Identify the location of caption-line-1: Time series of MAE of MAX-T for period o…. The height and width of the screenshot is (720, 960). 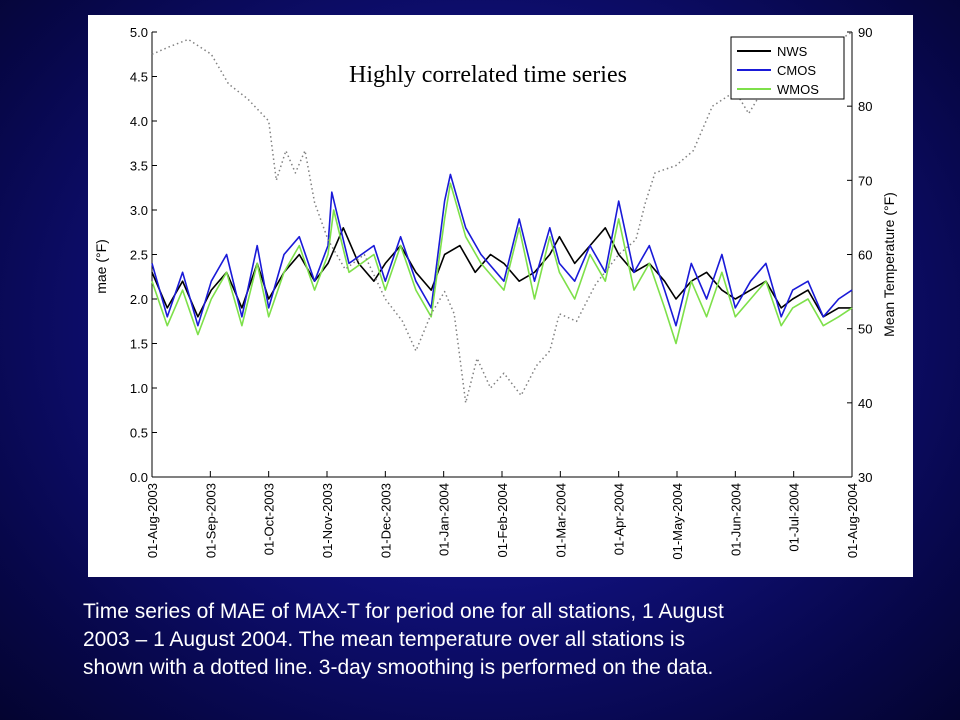
(403, 611).